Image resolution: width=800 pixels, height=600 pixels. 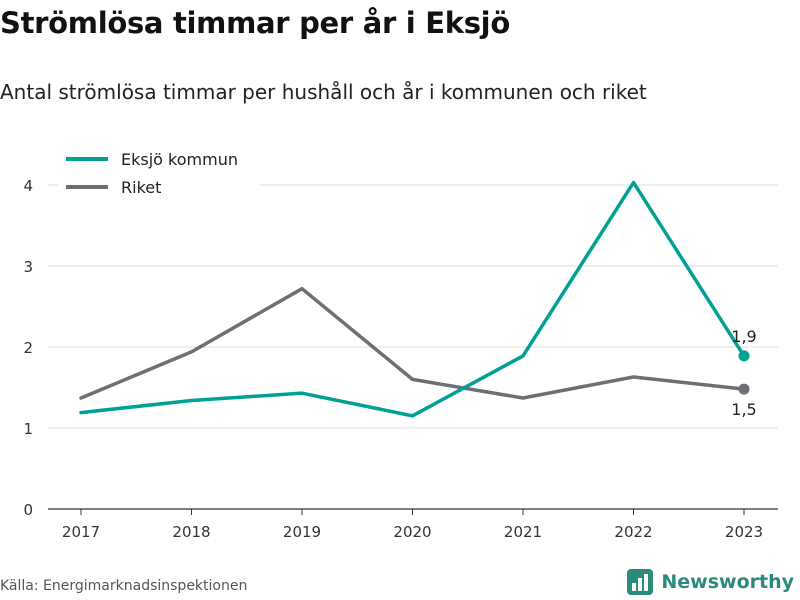 What do you see at coordinates (28, 348) in the screenshot?
I see `y-tick-label: 2` at bounding box center [28, 348].